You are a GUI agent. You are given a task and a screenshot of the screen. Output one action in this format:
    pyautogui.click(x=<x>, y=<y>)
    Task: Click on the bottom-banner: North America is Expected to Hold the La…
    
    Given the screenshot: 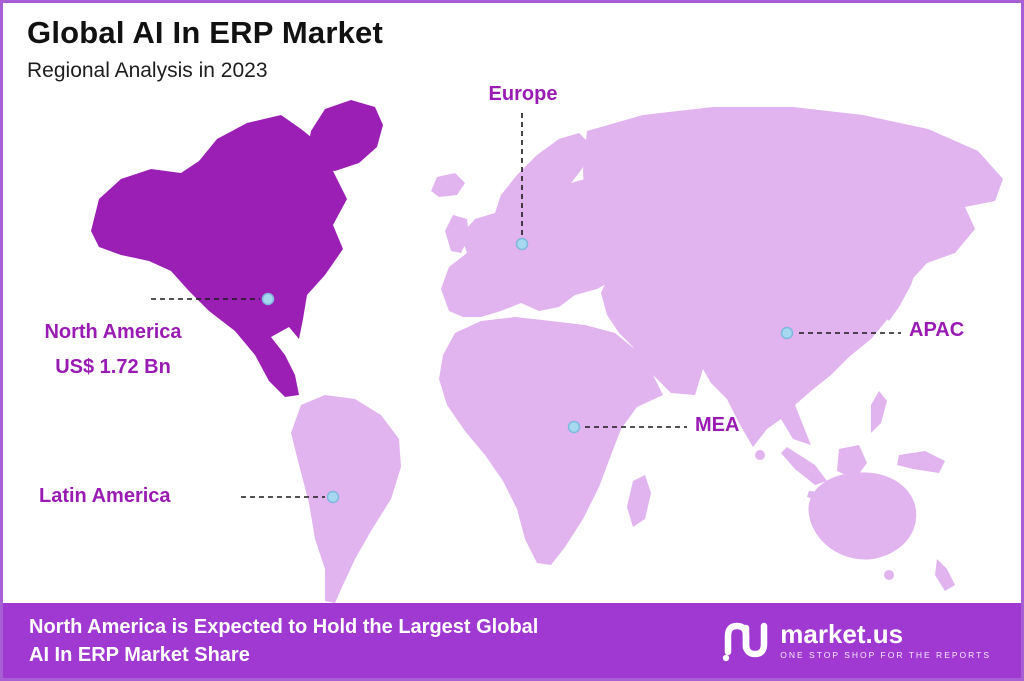 What is the action you would take?
    pyautogui.click(x=512, y=640)
    